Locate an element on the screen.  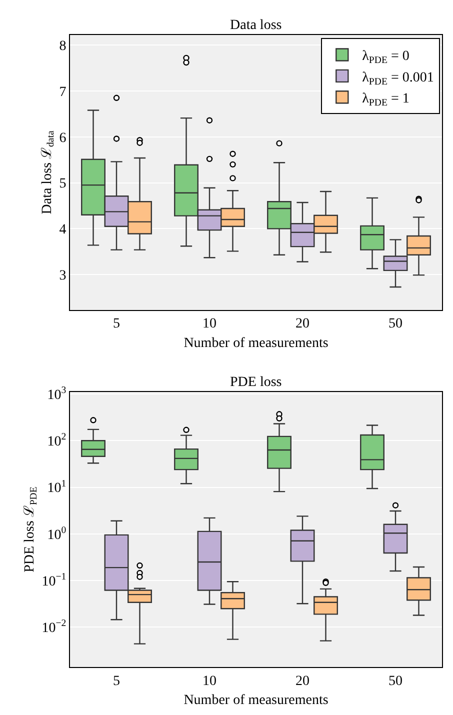
y-tick-label: 4 is located at coordinates (62, 230).